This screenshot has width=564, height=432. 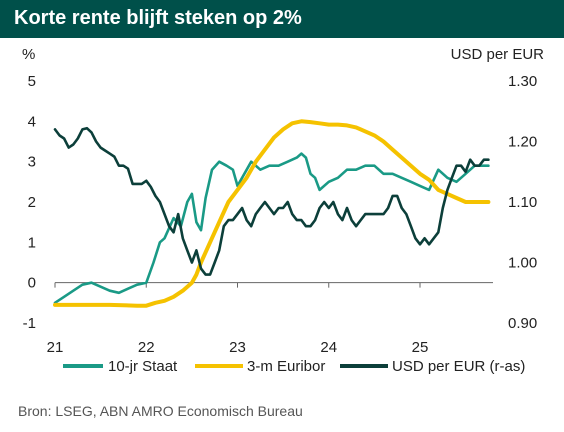 I want to click on y-left-tick-label: 3, so click(x=32, y=162).